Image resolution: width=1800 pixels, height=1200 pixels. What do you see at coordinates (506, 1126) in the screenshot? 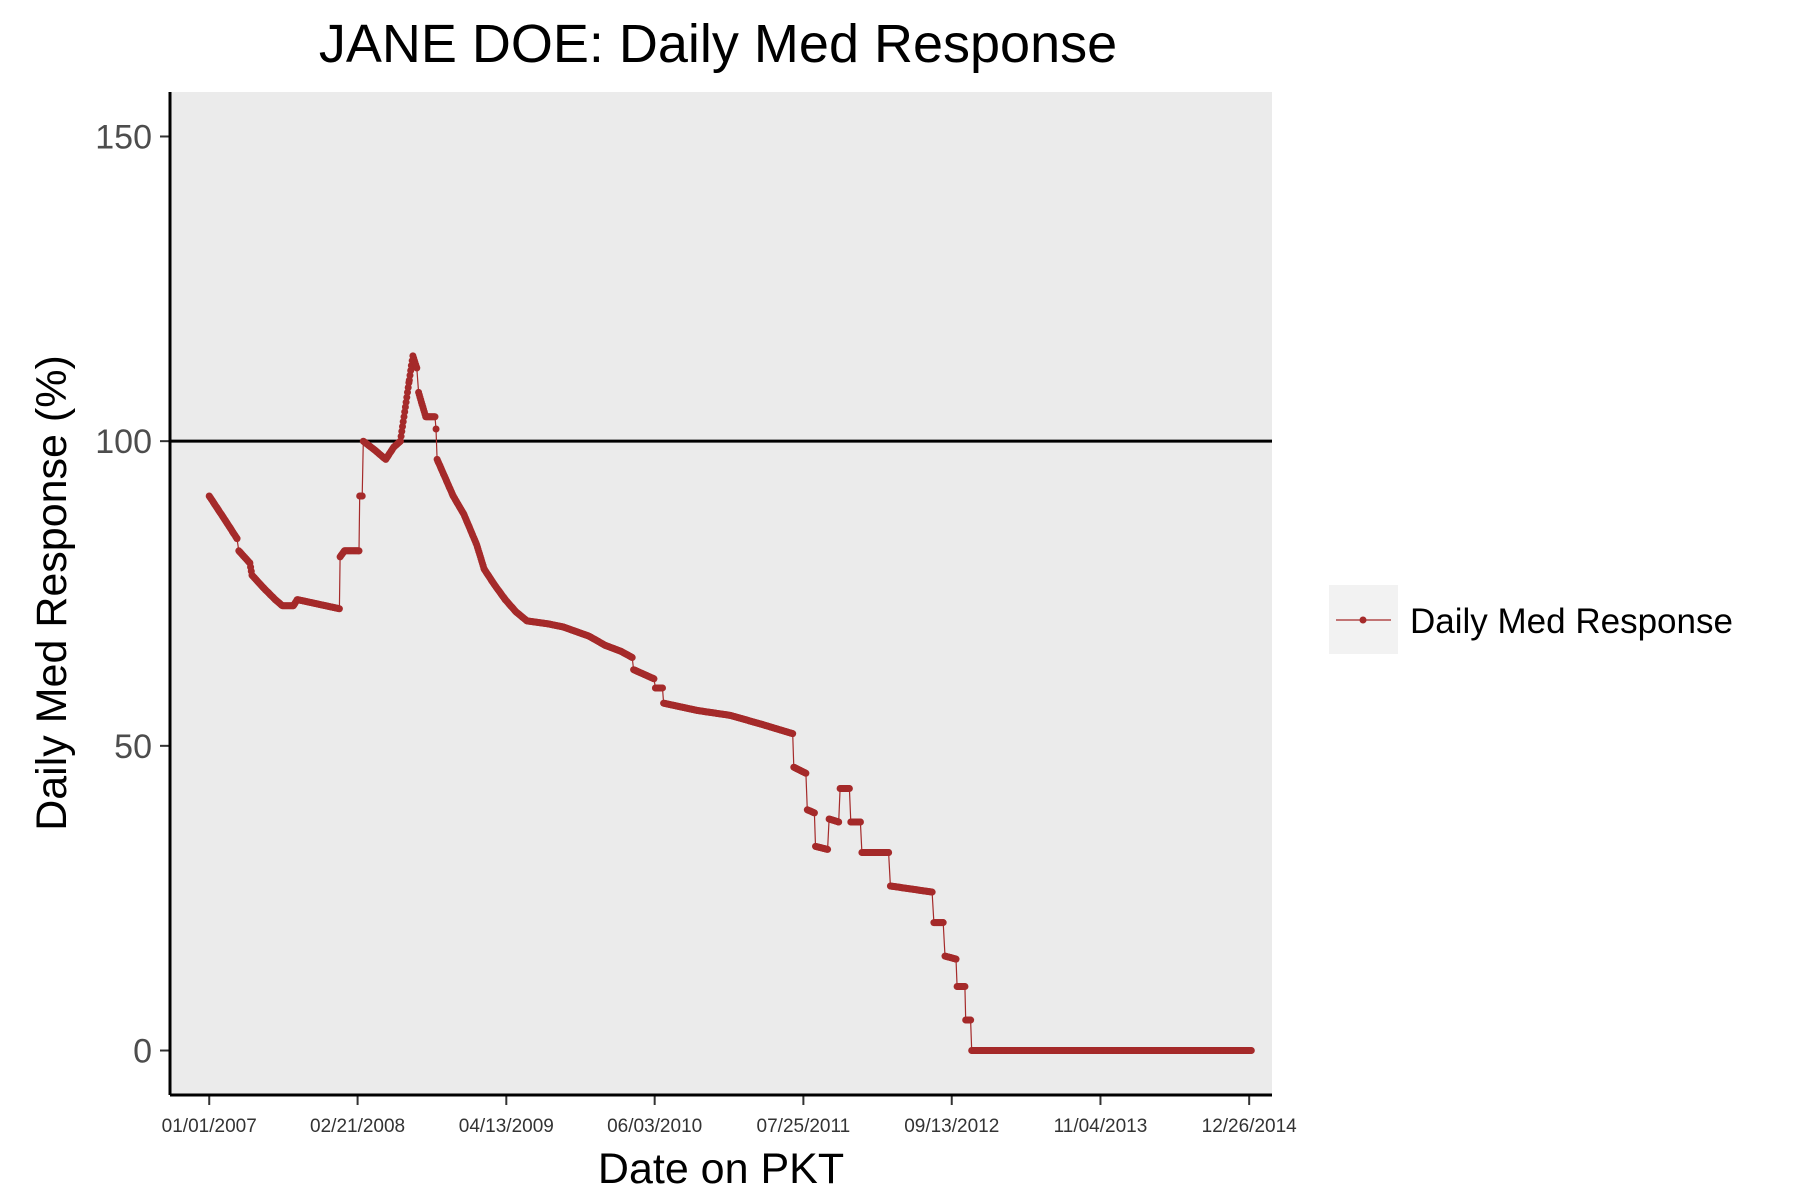
I see `x-tick-label: 04/13/2009` at bounding box center [506, 1126].